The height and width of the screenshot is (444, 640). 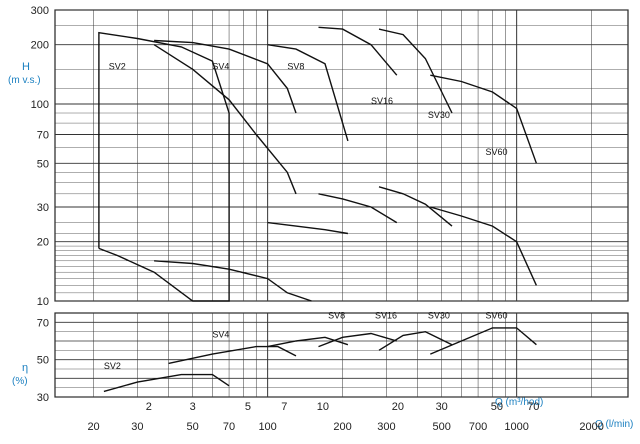 I want to click on series-label-sv30: SV30, so click(x=439, y=115).